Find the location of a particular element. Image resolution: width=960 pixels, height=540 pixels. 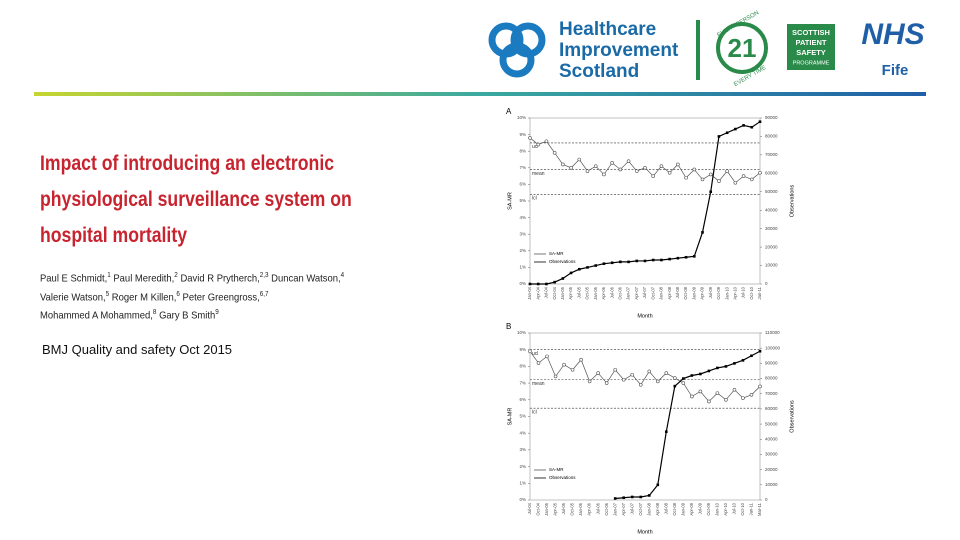

y2-tick-label: 30000 is located at coordinates (771, 228).